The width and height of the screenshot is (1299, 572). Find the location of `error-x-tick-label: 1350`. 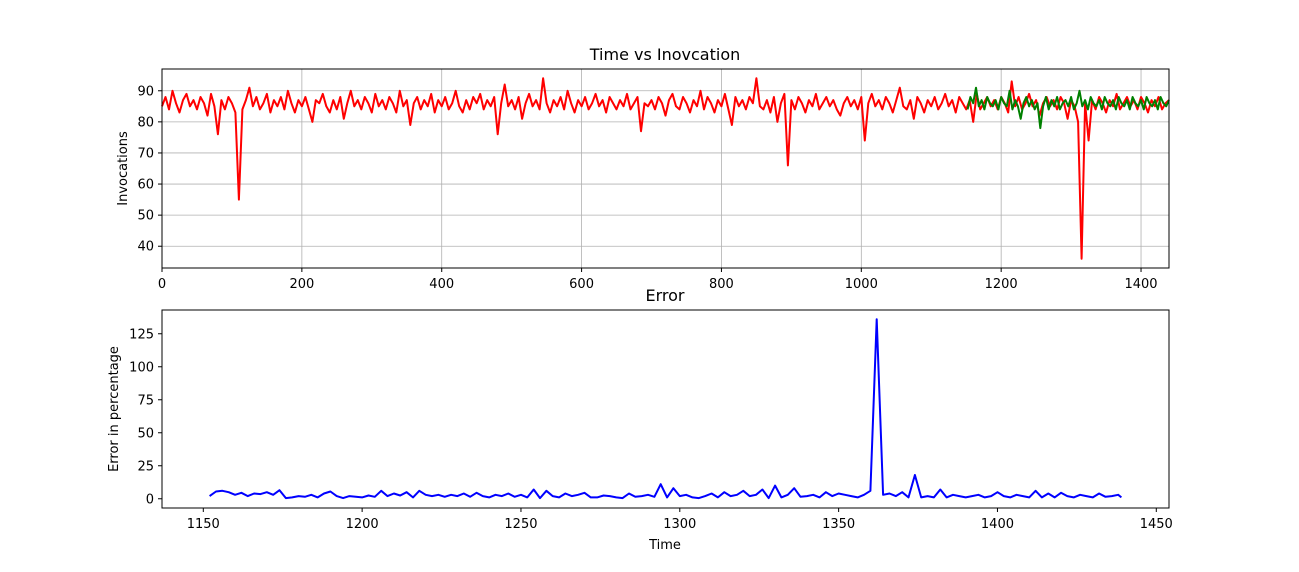

error-x-tick-label: 1350 is located at coordinates (838, 524).